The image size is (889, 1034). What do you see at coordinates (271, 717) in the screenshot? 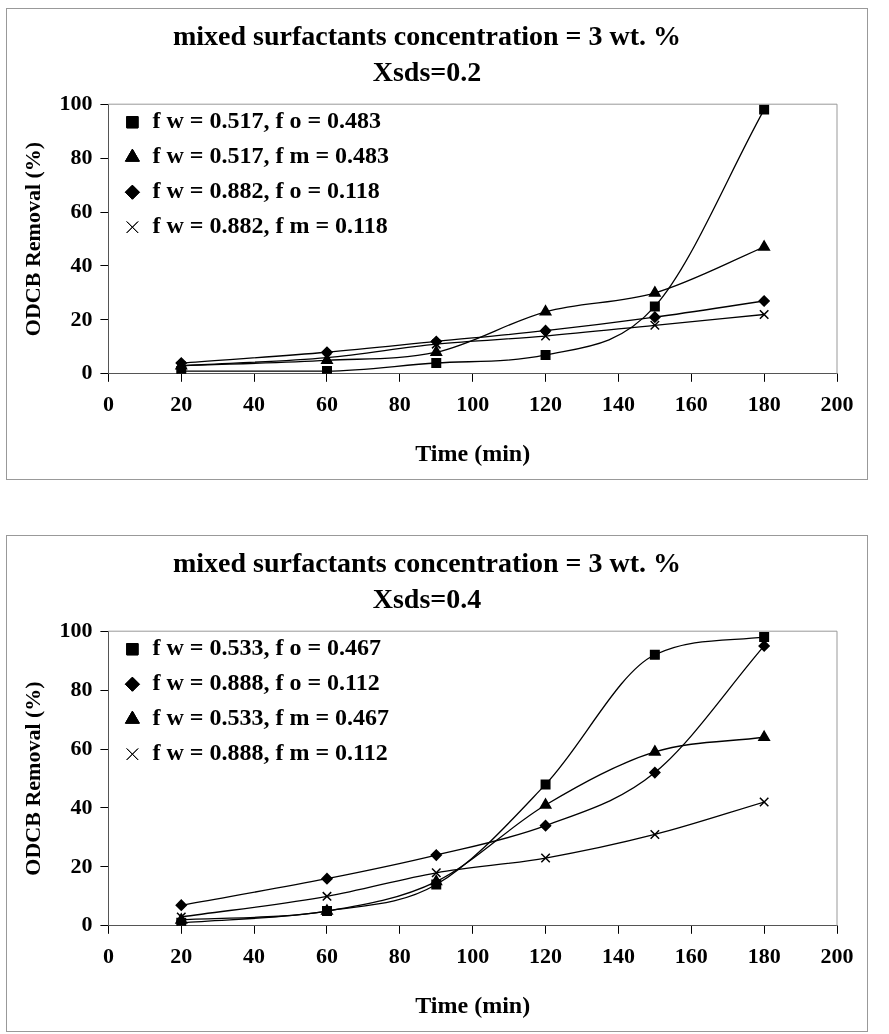
I see `legend-label: f w = 0.533, f m = 0.467` at bounding box center [271, 717].